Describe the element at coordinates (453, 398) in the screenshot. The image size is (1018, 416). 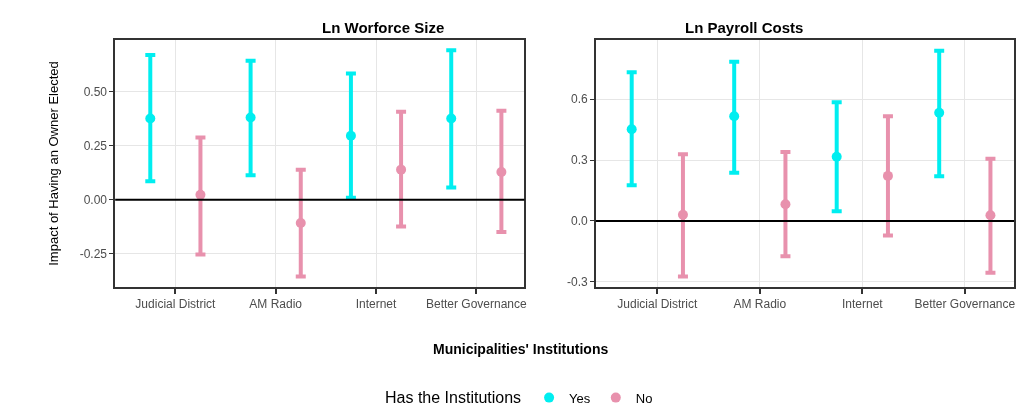
I see `legend-title: Has the Institutions` at that location.